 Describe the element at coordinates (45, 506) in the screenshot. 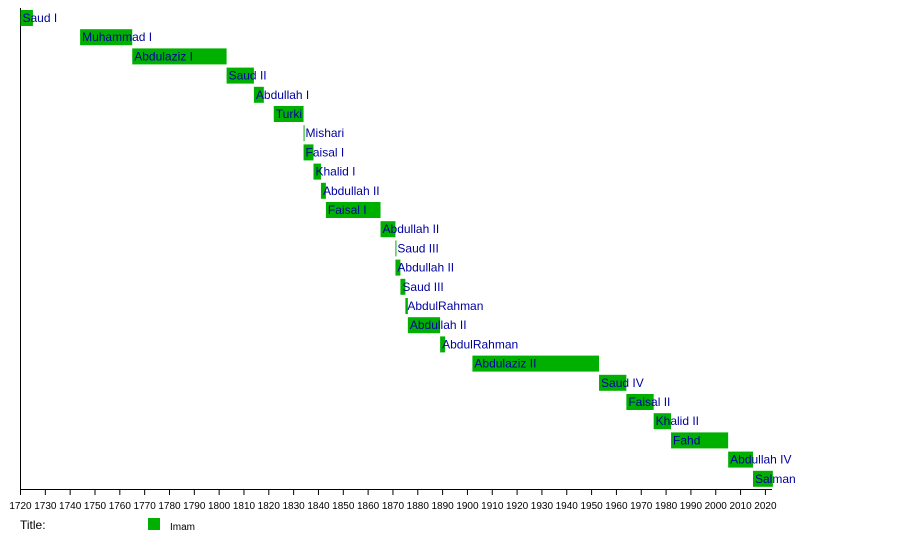

I see `x-tick-label: 1730` at that location.